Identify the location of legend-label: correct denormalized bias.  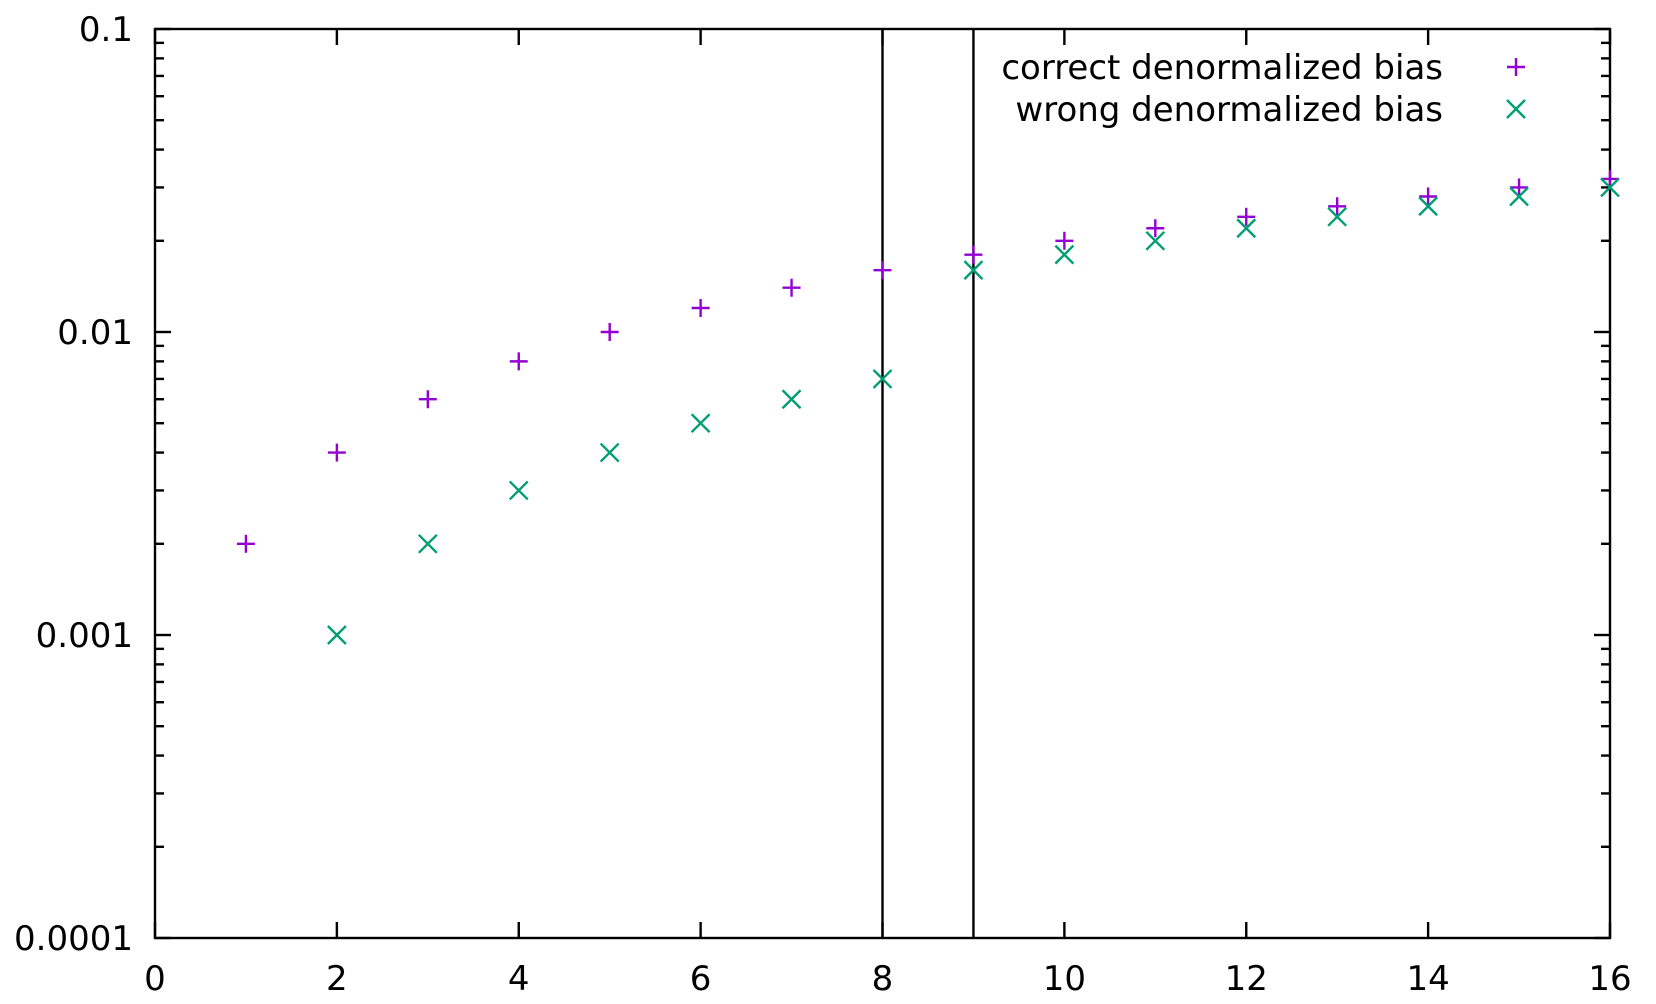
(1222, 68).